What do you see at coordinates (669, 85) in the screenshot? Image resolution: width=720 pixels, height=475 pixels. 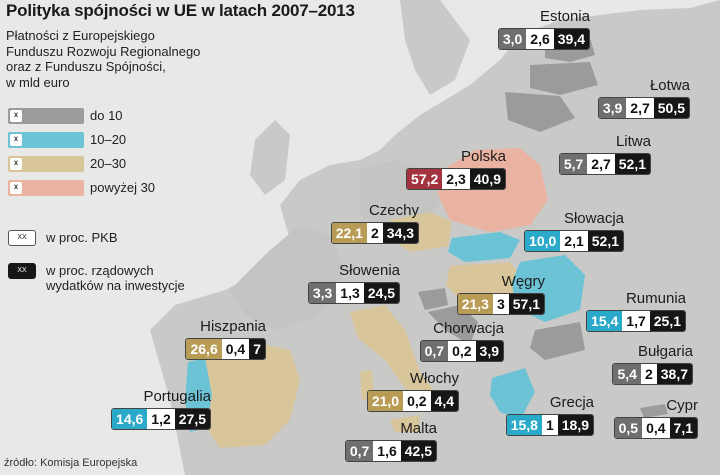 I see `country-name: Łotwa` at bounding box center [669, 85].